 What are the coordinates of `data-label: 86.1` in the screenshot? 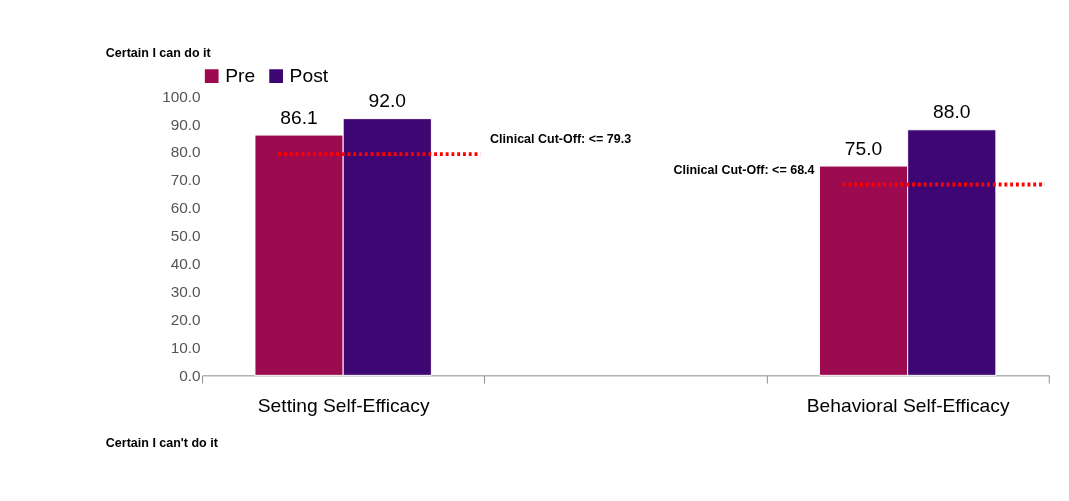 It's located at (299, 117).